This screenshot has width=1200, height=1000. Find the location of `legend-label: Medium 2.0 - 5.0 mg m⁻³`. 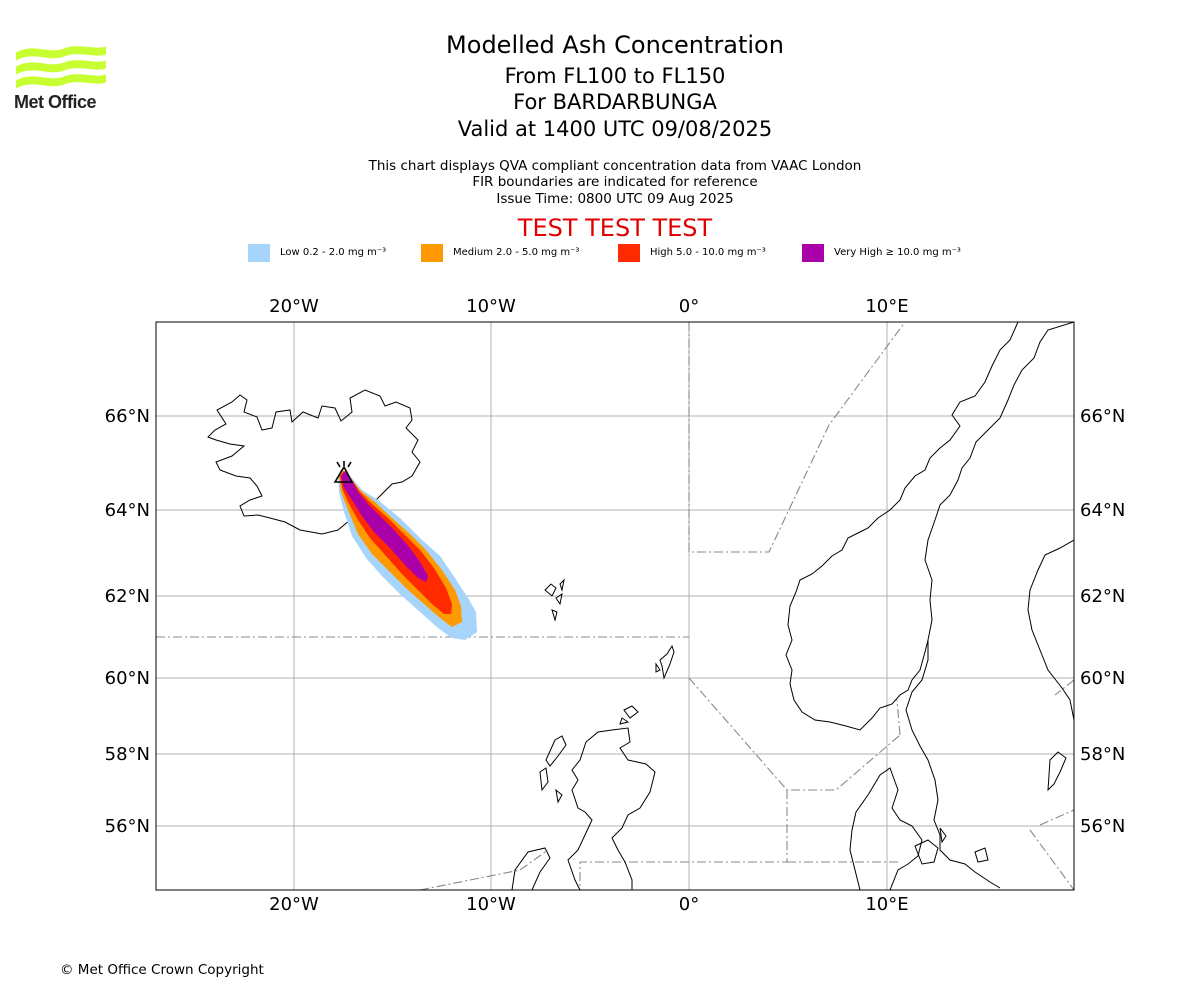

legend-label: Medium 2.0 - 5.0 mg m⁻³ is located at coordinates (516, 252).